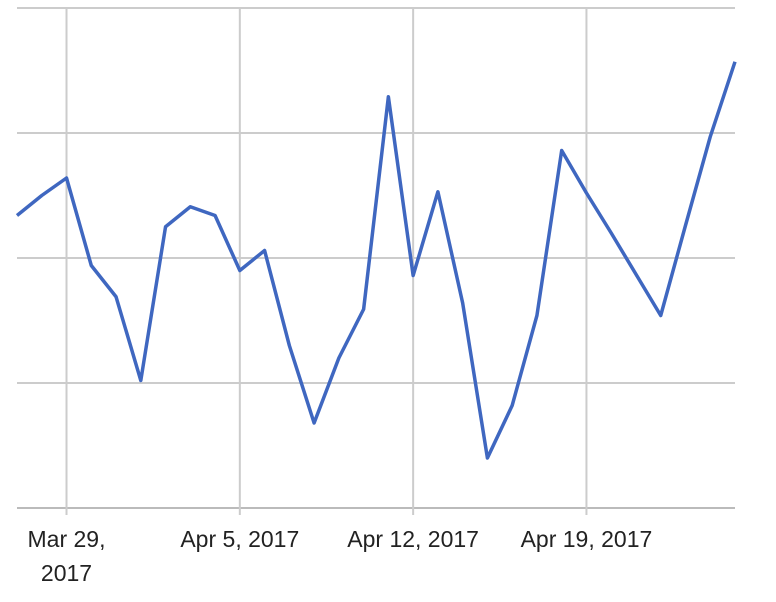 Image resolution: width=776 pixels, height=602 pixels. What do you see at coordinates (413, 539) in the screenshot?
I see `x-tick-label: Apr 12, 2017` at bounding box center [413, 539].